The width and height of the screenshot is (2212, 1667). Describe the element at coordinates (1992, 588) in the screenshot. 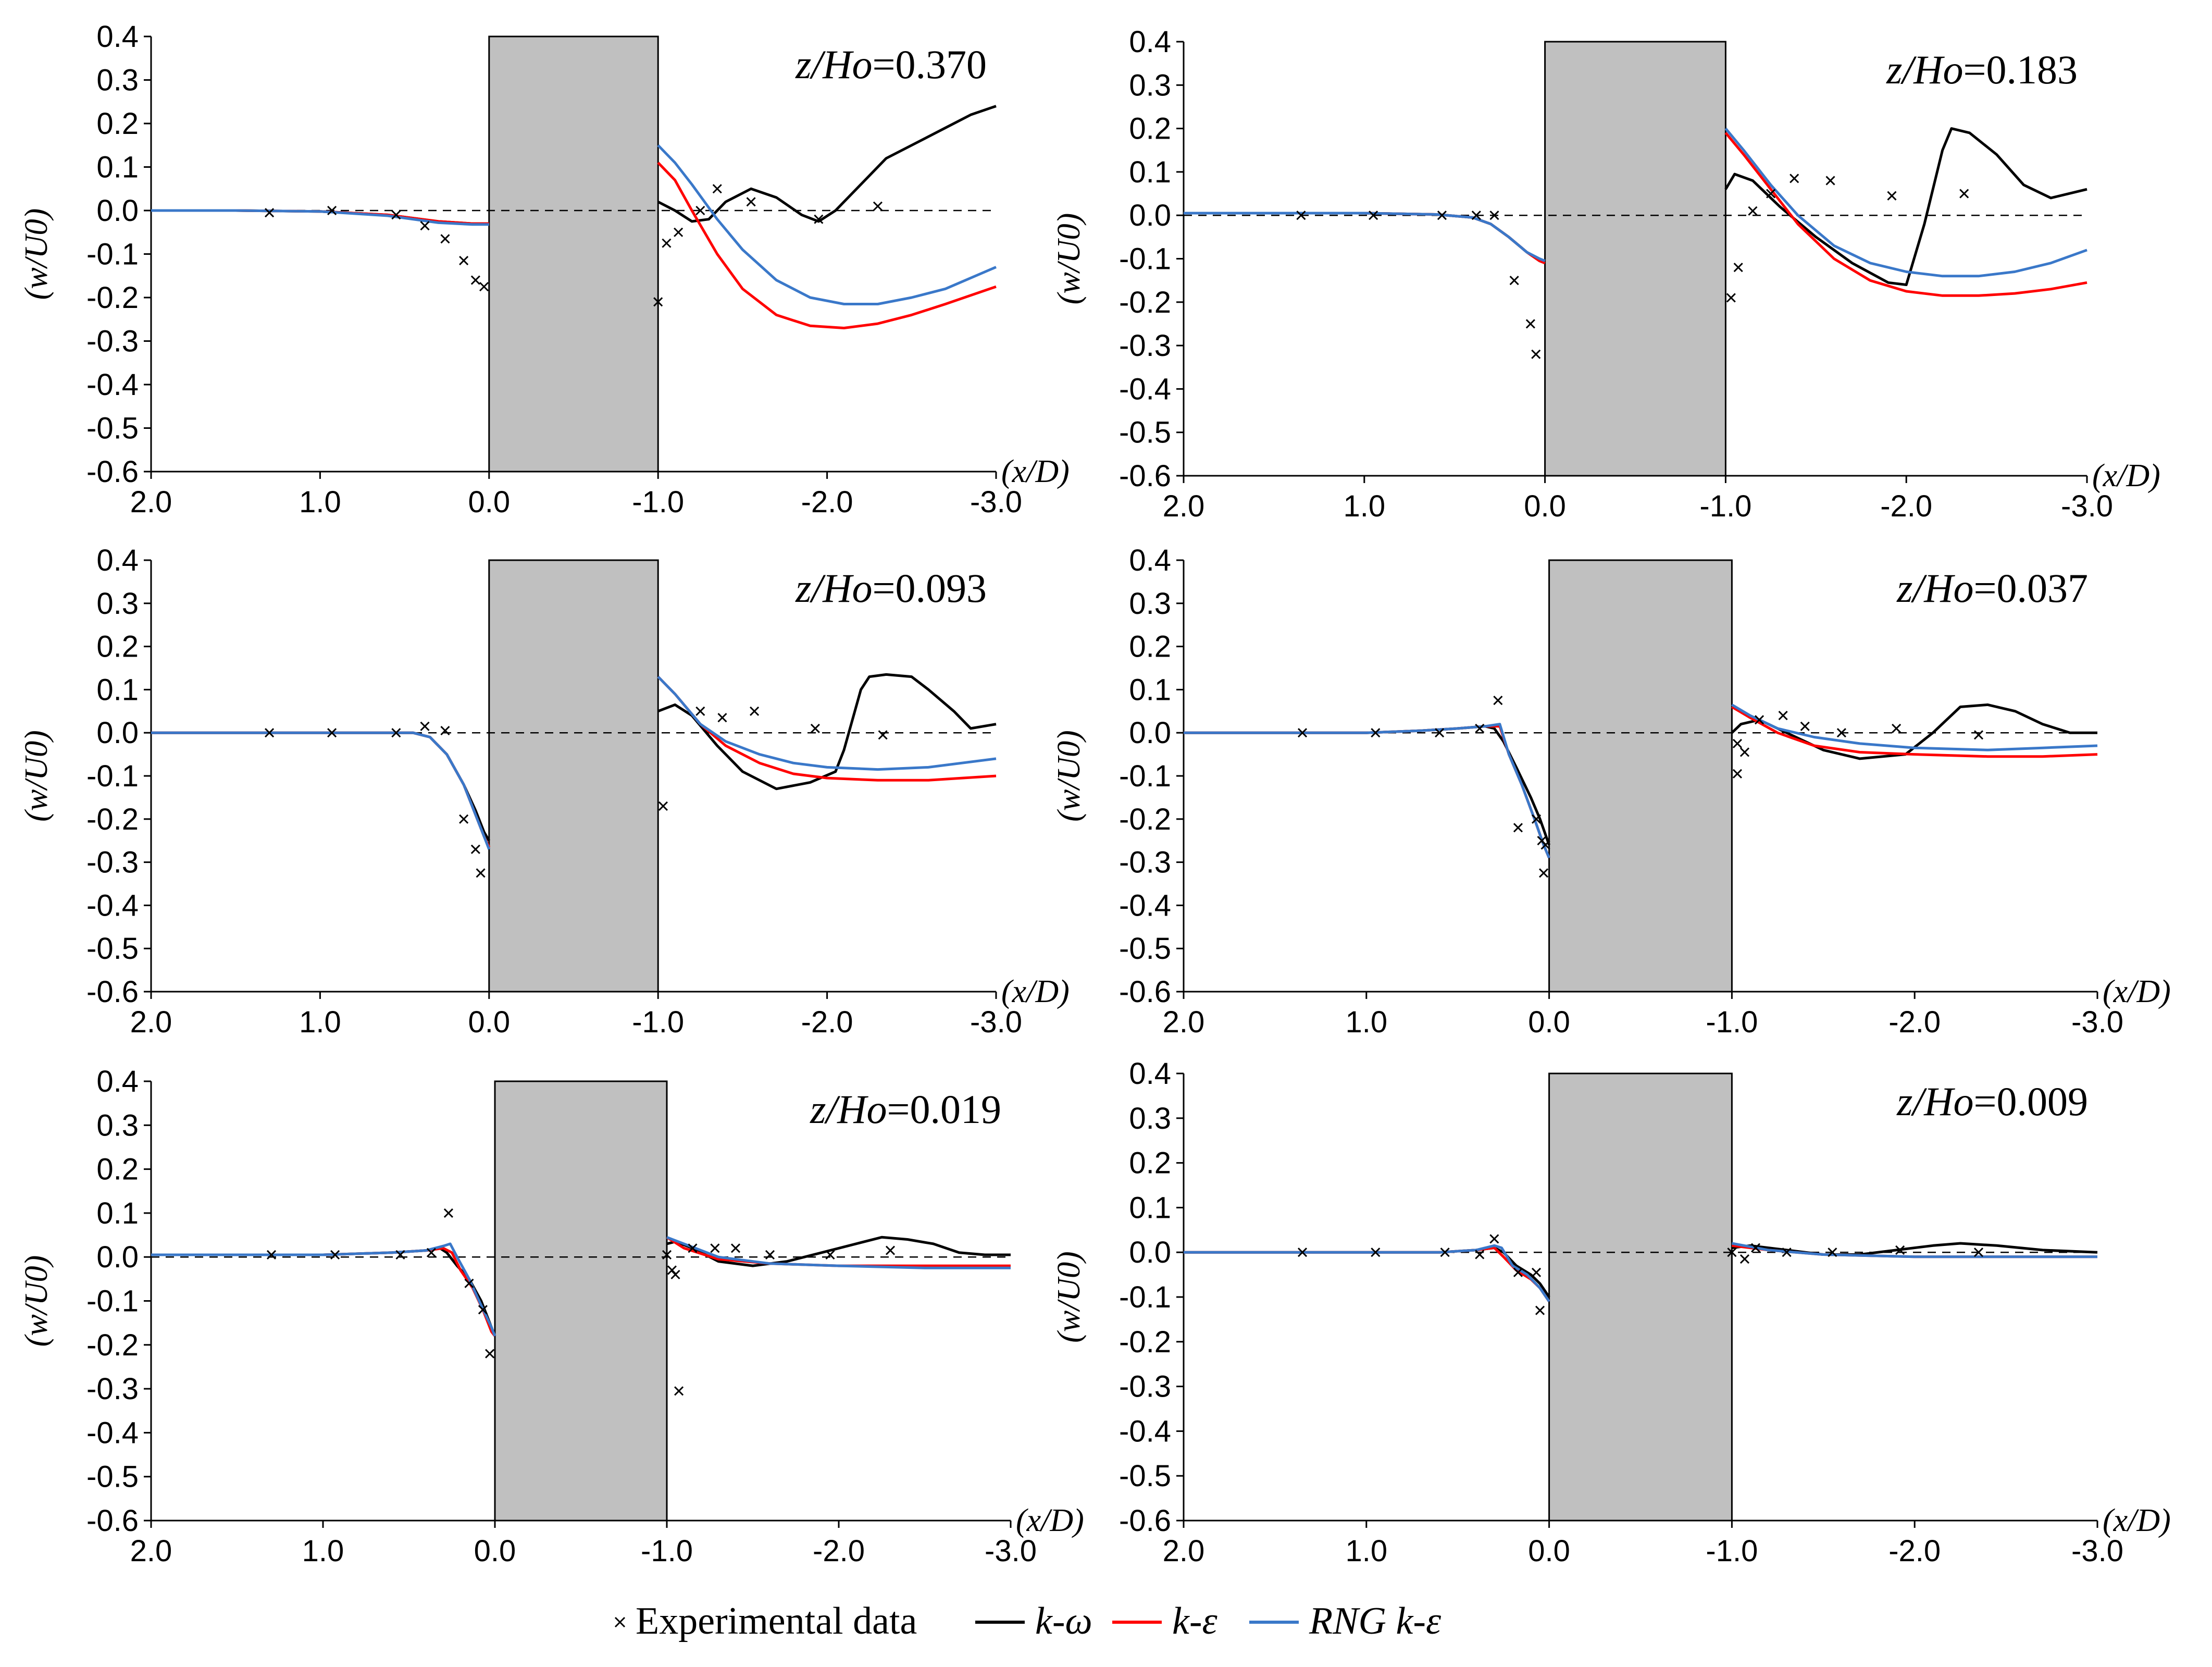

I see `panel-label: z/Ho=0.037` at that location.